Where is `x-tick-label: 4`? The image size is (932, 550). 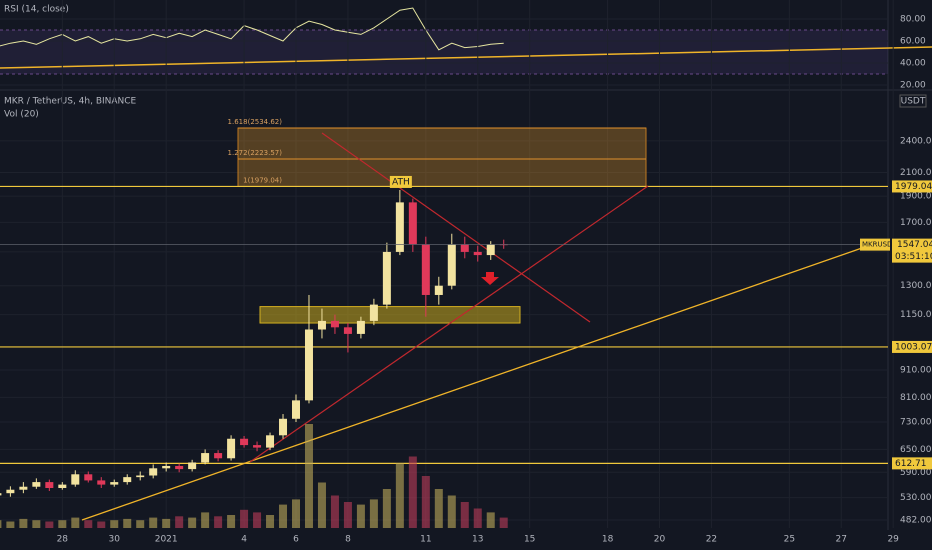 x-tick-label: 4 is located at coordinates (244, 540).